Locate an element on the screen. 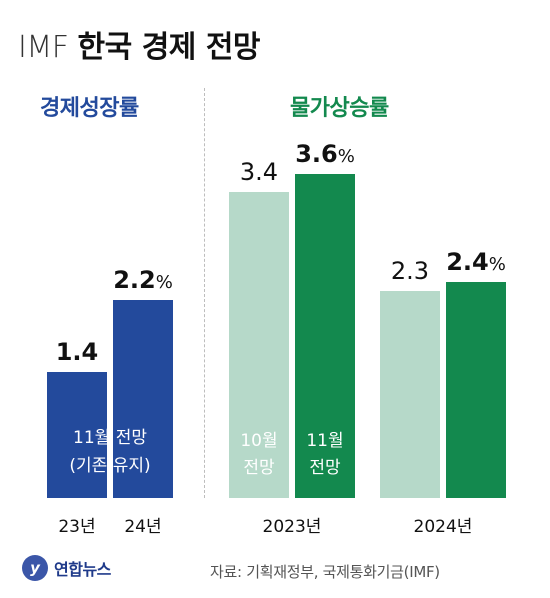 The height and width of the screenshot is (598, 550). nov-series-label-line2: 전망 is located at coordinates (325, 468).